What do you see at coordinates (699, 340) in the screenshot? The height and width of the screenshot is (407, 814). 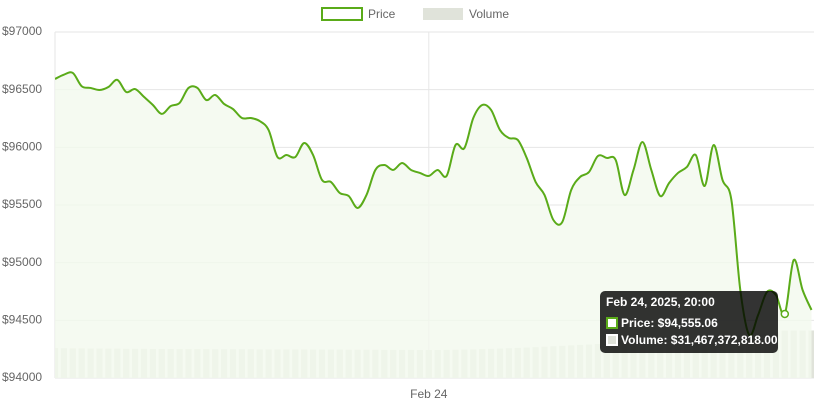 I see `tooltip-item: Volume: $31,467,372,818.00` at bounding box center [699, 340].